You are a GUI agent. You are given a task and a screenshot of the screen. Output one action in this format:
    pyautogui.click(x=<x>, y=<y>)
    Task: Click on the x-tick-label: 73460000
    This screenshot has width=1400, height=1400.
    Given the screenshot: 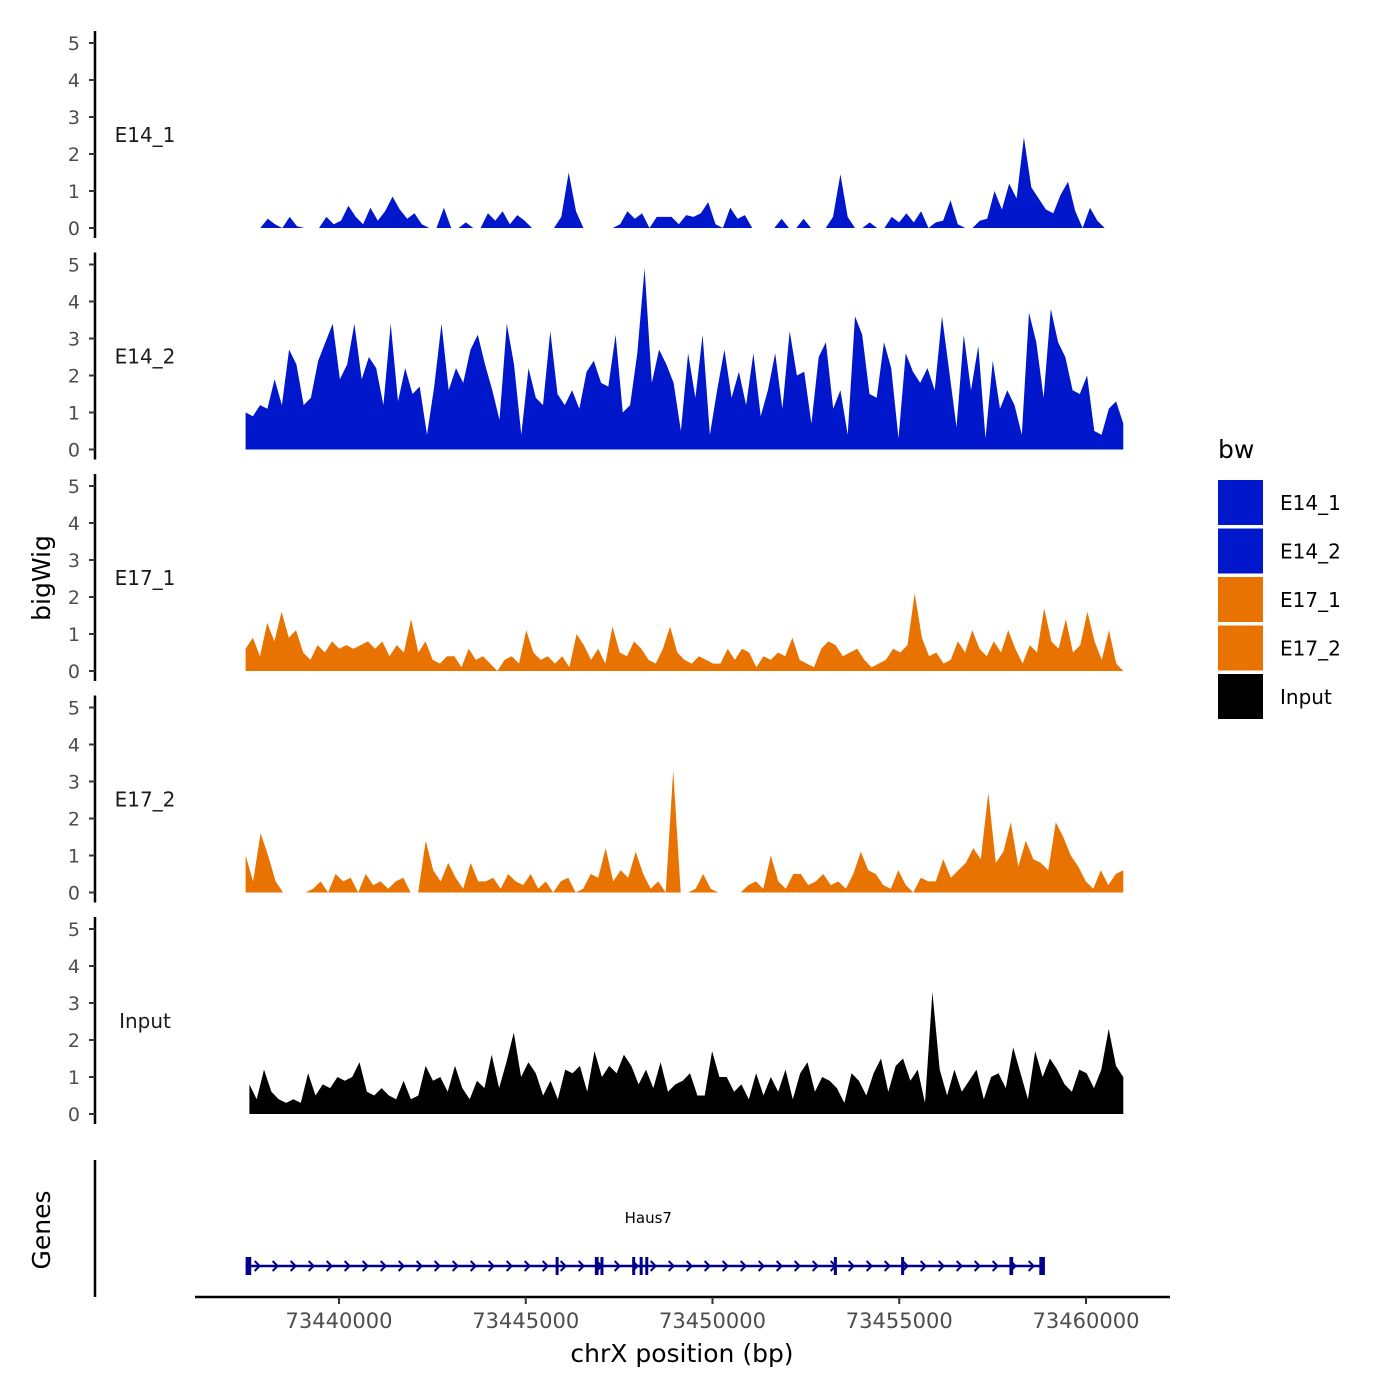 What is the action you would take?
    pyautogui.click(x=1086, y=1321)
    